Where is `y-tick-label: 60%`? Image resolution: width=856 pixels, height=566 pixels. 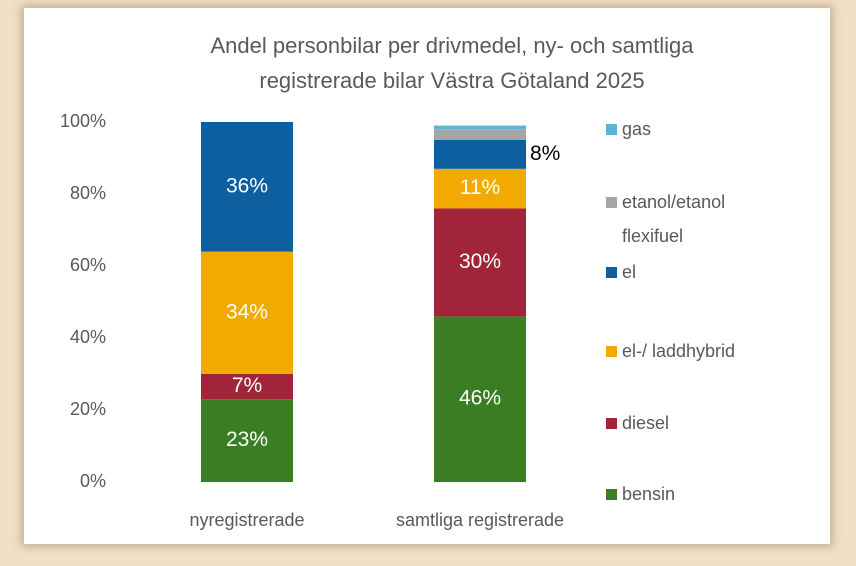
y-tick-label: 60% is located at coordinates (88, 265).